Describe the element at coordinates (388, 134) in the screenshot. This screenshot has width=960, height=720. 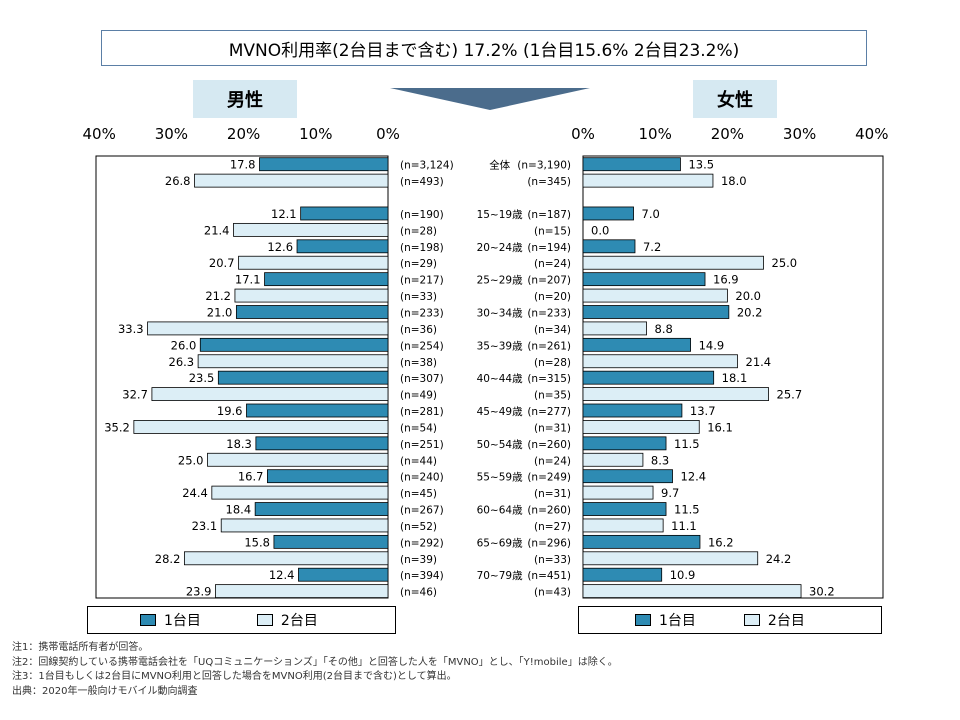
I see `axis-tick-label-male: 0%` at that location.